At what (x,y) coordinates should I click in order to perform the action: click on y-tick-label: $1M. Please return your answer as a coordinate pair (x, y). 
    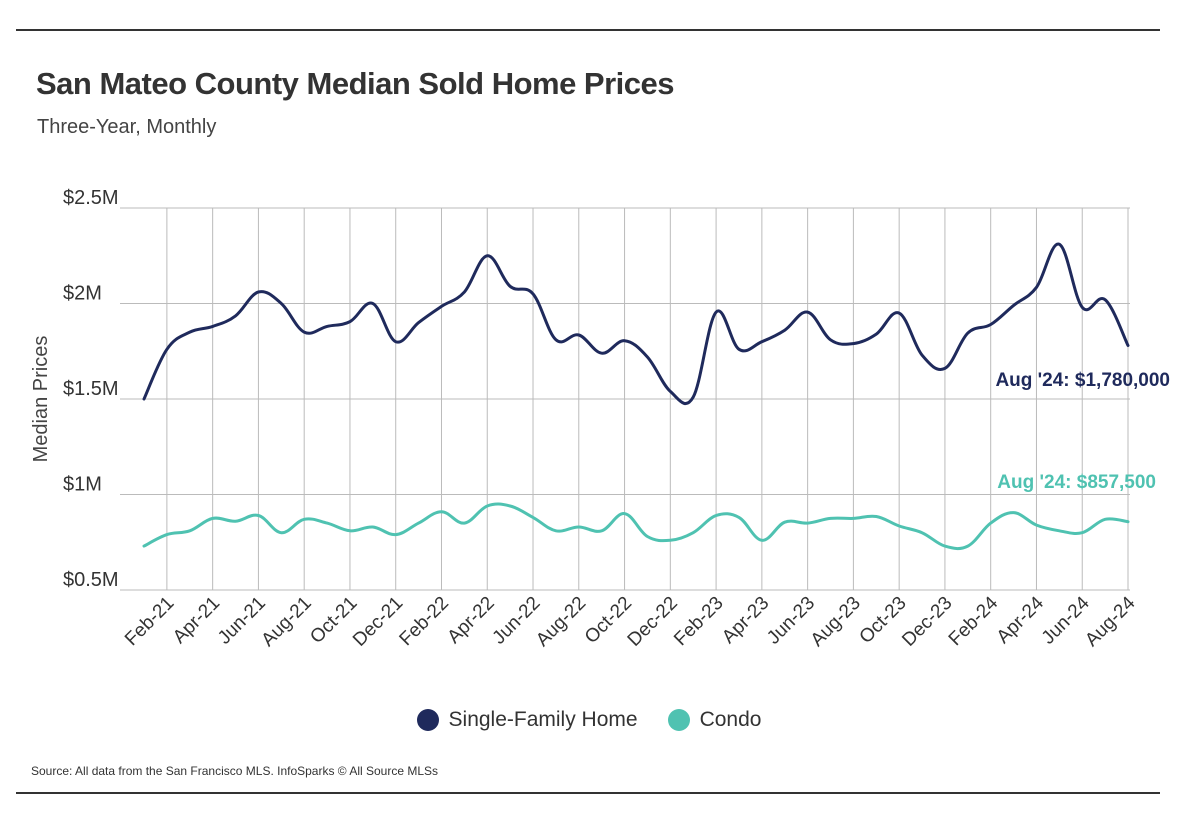
    Looking at the image, I should click on (82, 485).